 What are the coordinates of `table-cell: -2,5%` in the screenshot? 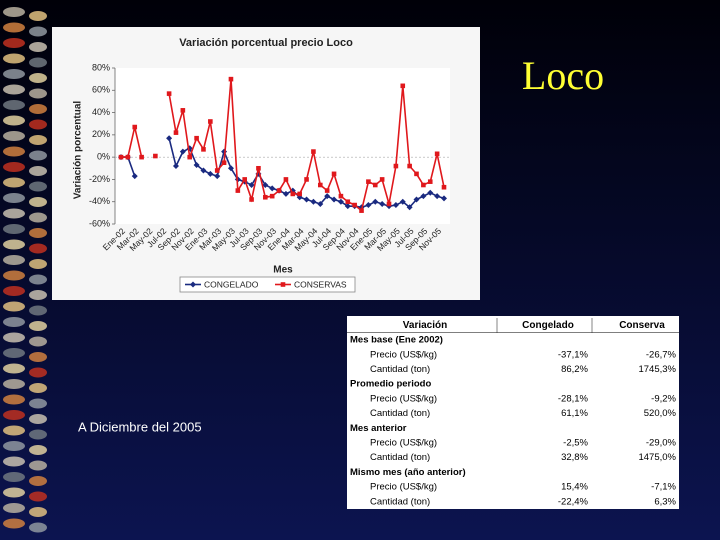 It's located at (575, 442).